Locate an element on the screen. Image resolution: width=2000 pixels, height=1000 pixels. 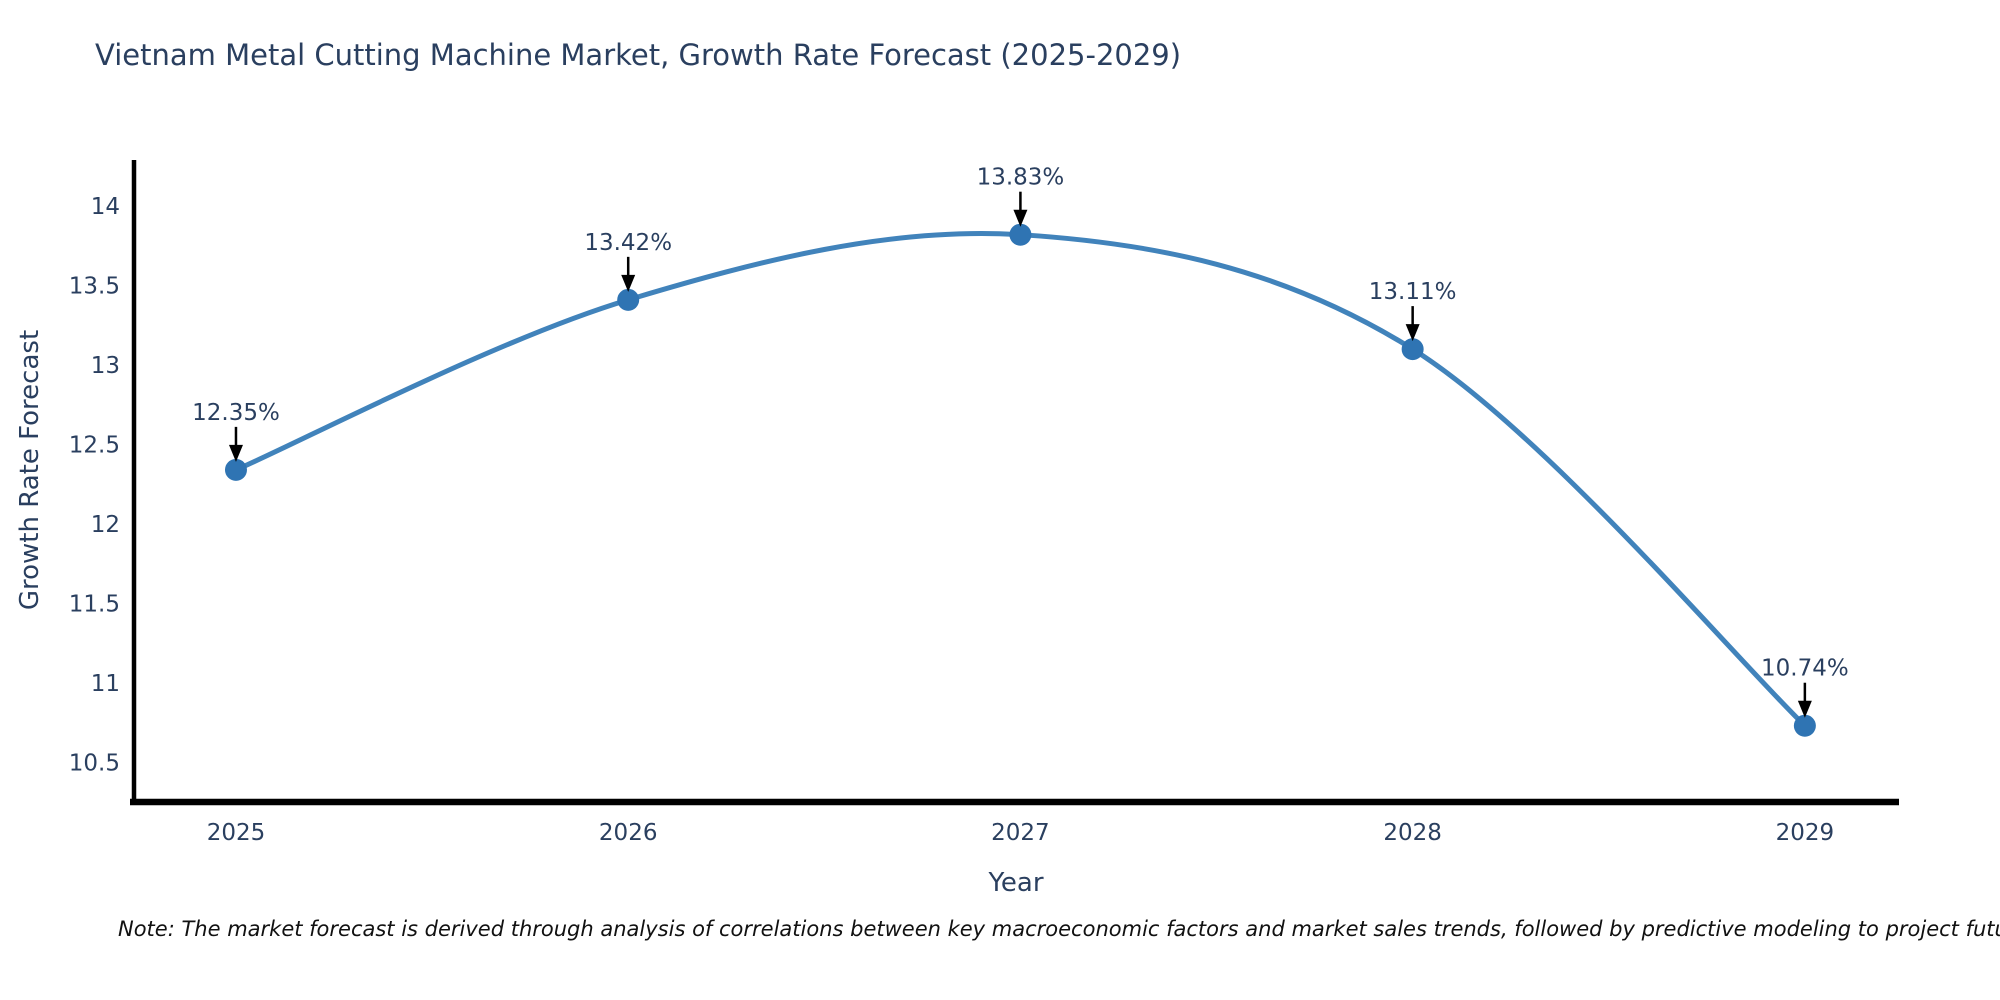
point-value-label: 13.83% is located at coordinates (1021, 178).